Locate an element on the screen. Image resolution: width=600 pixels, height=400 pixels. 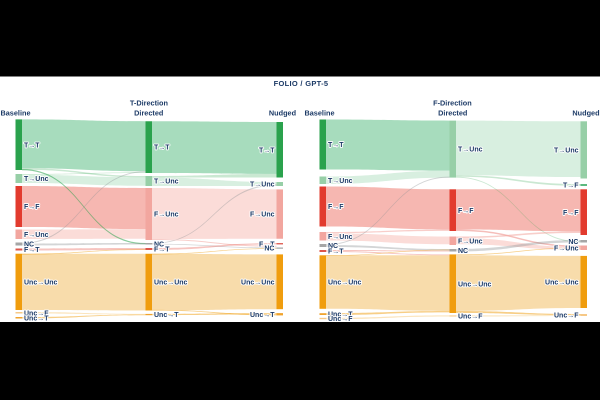
svg-text: FOLIO / GPT-5 is located at coordinates (301, 83).